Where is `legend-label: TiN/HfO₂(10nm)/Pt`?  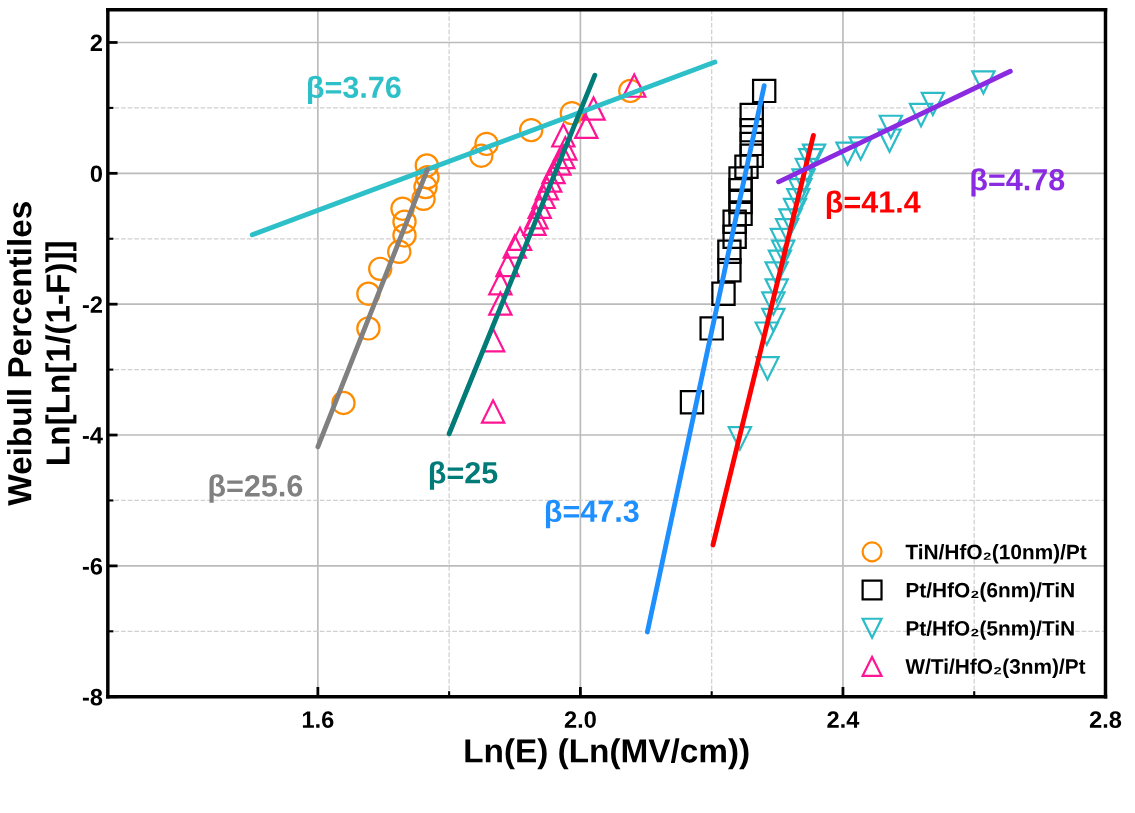 legend-label: TiN/HfO₂(10nm)/Pt is located at coordinates (996, 554).